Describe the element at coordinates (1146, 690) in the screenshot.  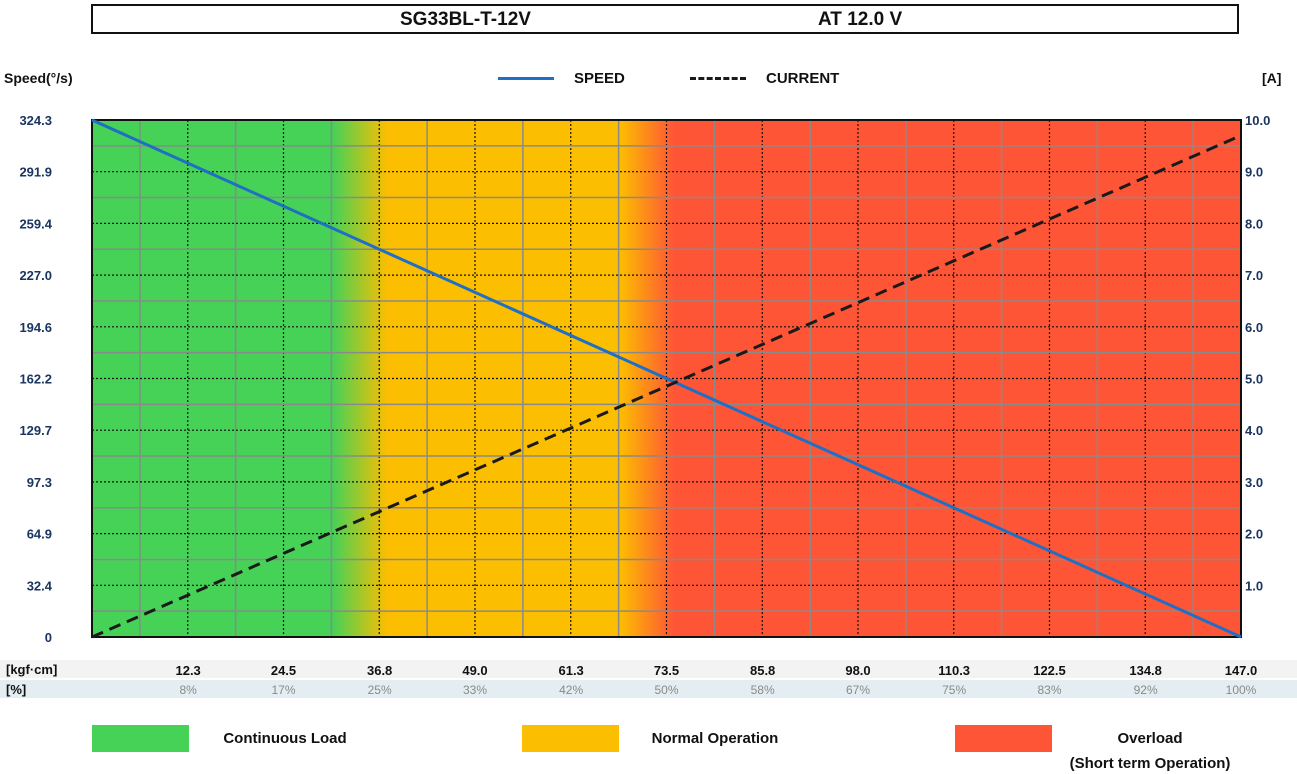
I see `percent-tick-label: 92%` at that location.